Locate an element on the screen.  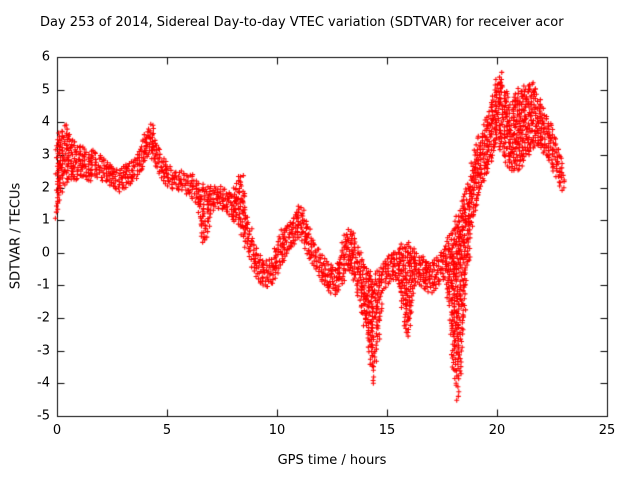
y-tick-label: 1 is located at coordinates (45, 220).